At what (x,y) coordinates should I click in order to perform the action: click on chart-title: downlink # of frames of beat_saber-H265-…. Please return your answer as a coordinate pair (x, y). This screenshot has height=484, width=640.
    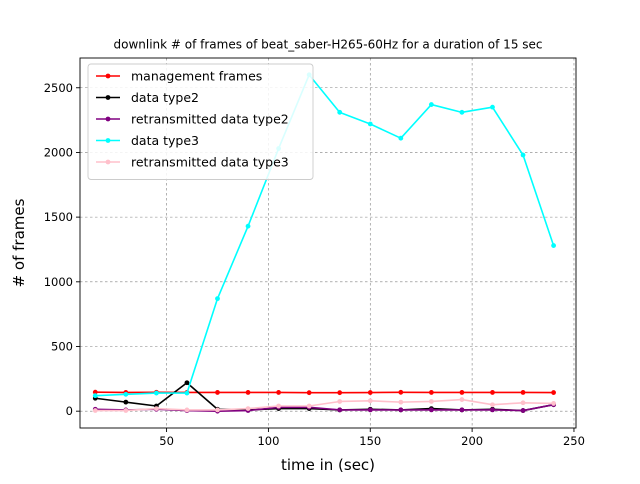
    Looking at the image, I should click on (327, 45).